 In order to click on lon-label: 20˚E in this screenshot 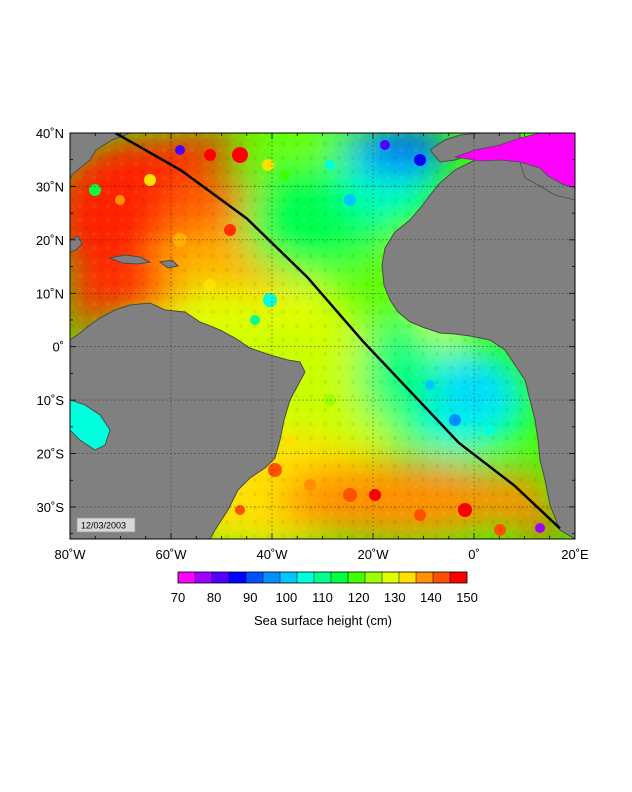, I will do `click(575, 554)`.